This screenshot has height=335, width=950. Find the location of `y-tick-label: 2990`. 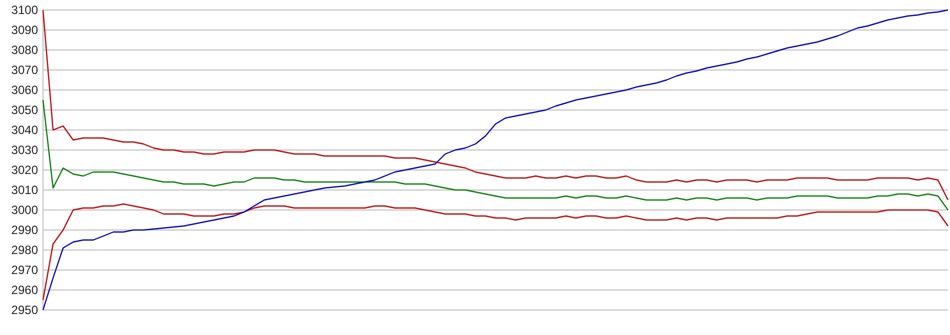

y-tick-label: 2990 is located at coordinates (24, 230).